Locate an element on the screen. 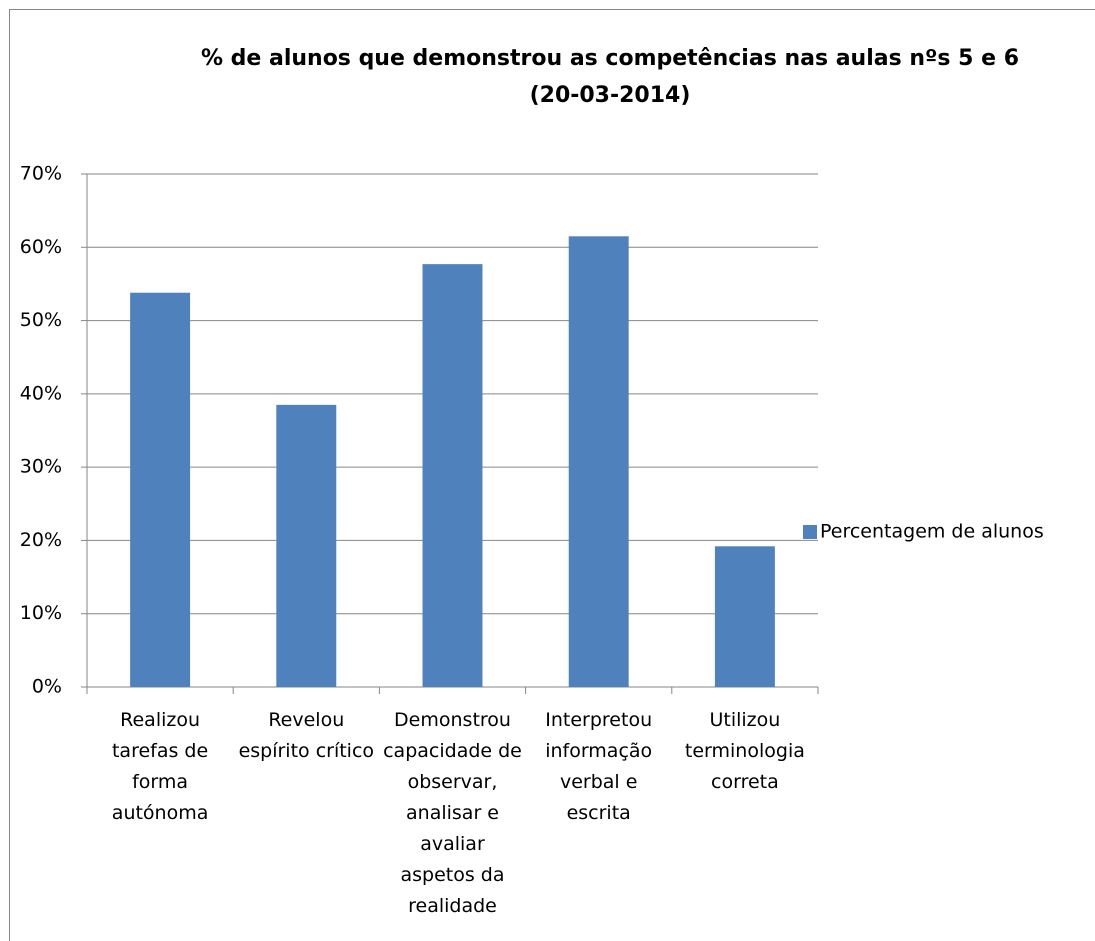  y-tick-label: 40% is located at coordinates (41, 393).